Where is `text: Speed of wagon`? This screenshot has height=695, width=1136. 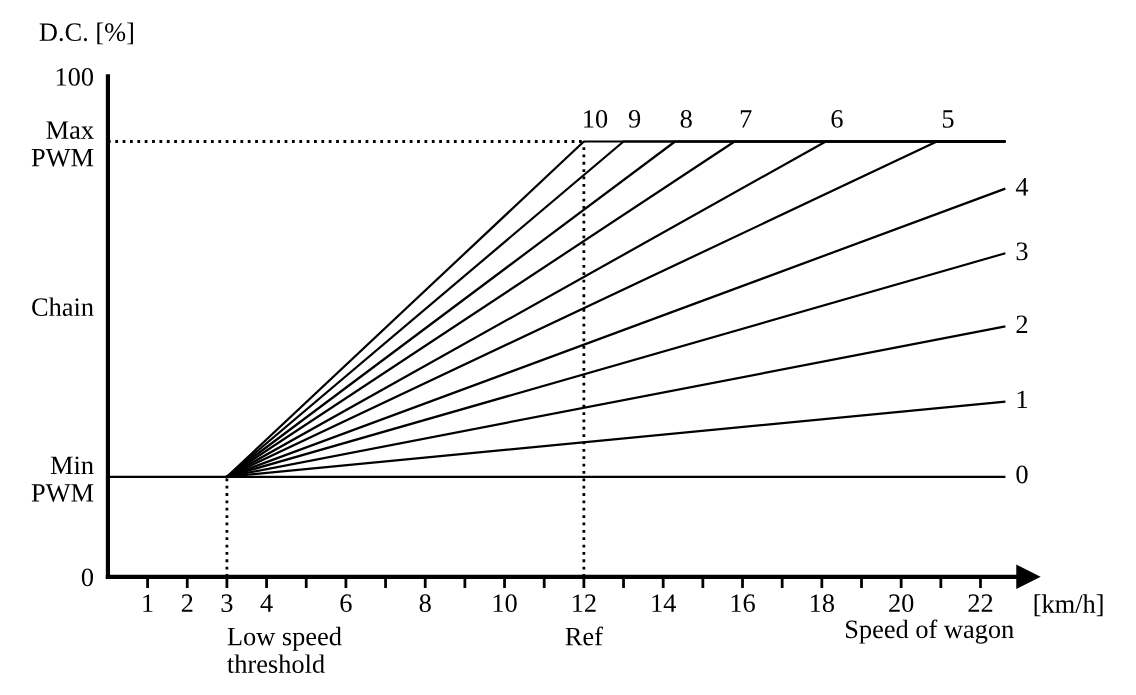
text: Speed of wagon is located at coordinates (930, 631).